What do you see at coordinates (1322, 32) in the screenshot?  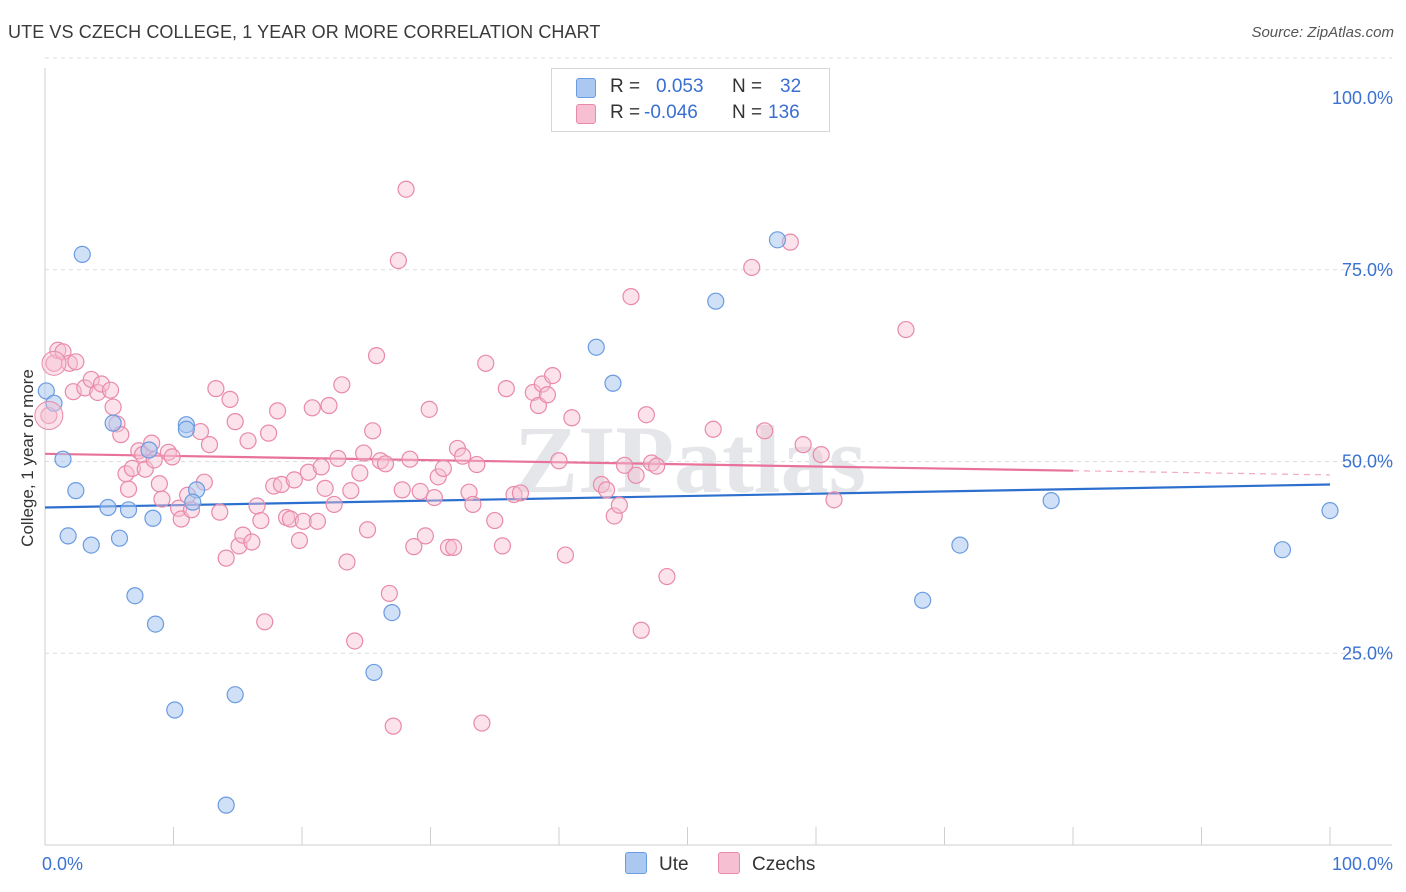 I see `source-credit: Source: ZipAtlas.com` at bounding box center [1322, 32].